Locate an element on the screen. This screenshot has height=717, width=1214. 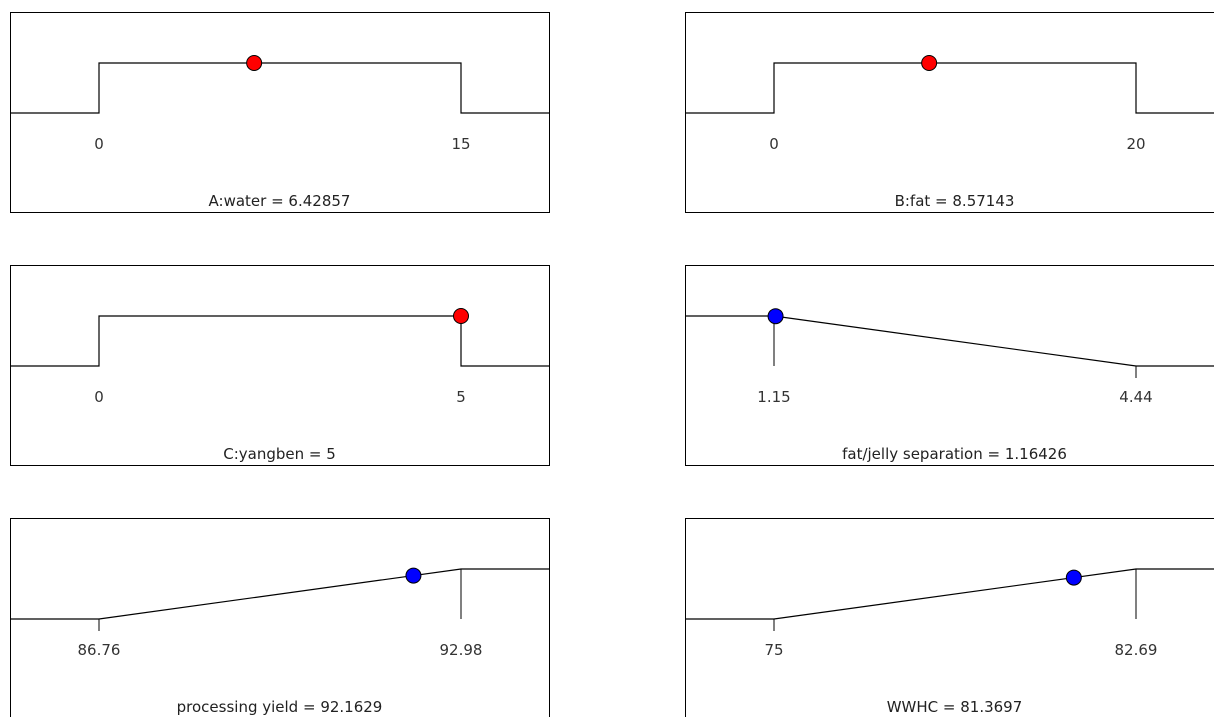
high-tick-label: 5 is located at coordinates (461, 397).